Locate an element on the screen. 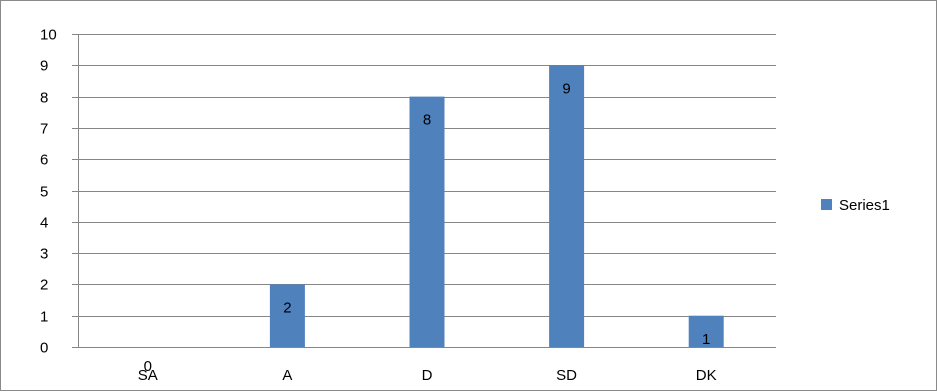  y-tick-label: 9 is located at coordinates (44, 66).